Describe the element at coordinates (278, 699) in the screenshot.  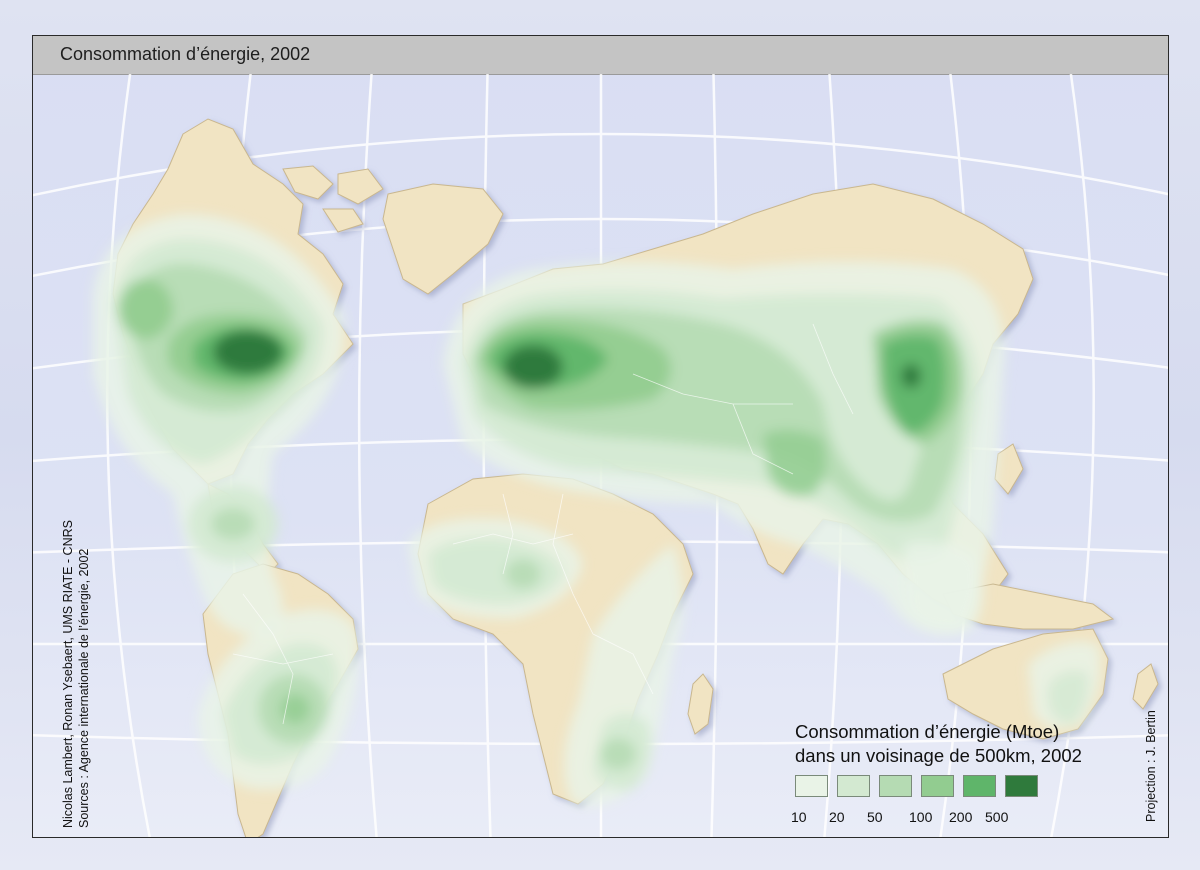
I see `density-south-america` at that location.